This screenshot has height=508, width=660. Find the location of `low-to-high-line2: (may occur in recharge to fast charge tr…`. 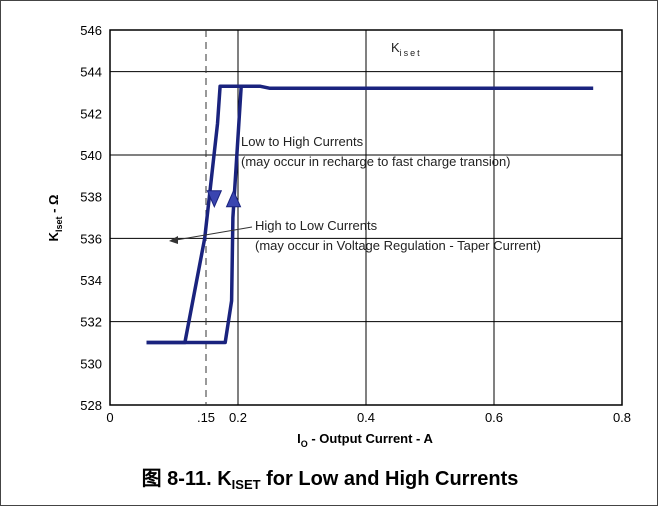

low-to-high-line2: (may occur in recharge to fast charge tr… is located at coordinates (376, 161).